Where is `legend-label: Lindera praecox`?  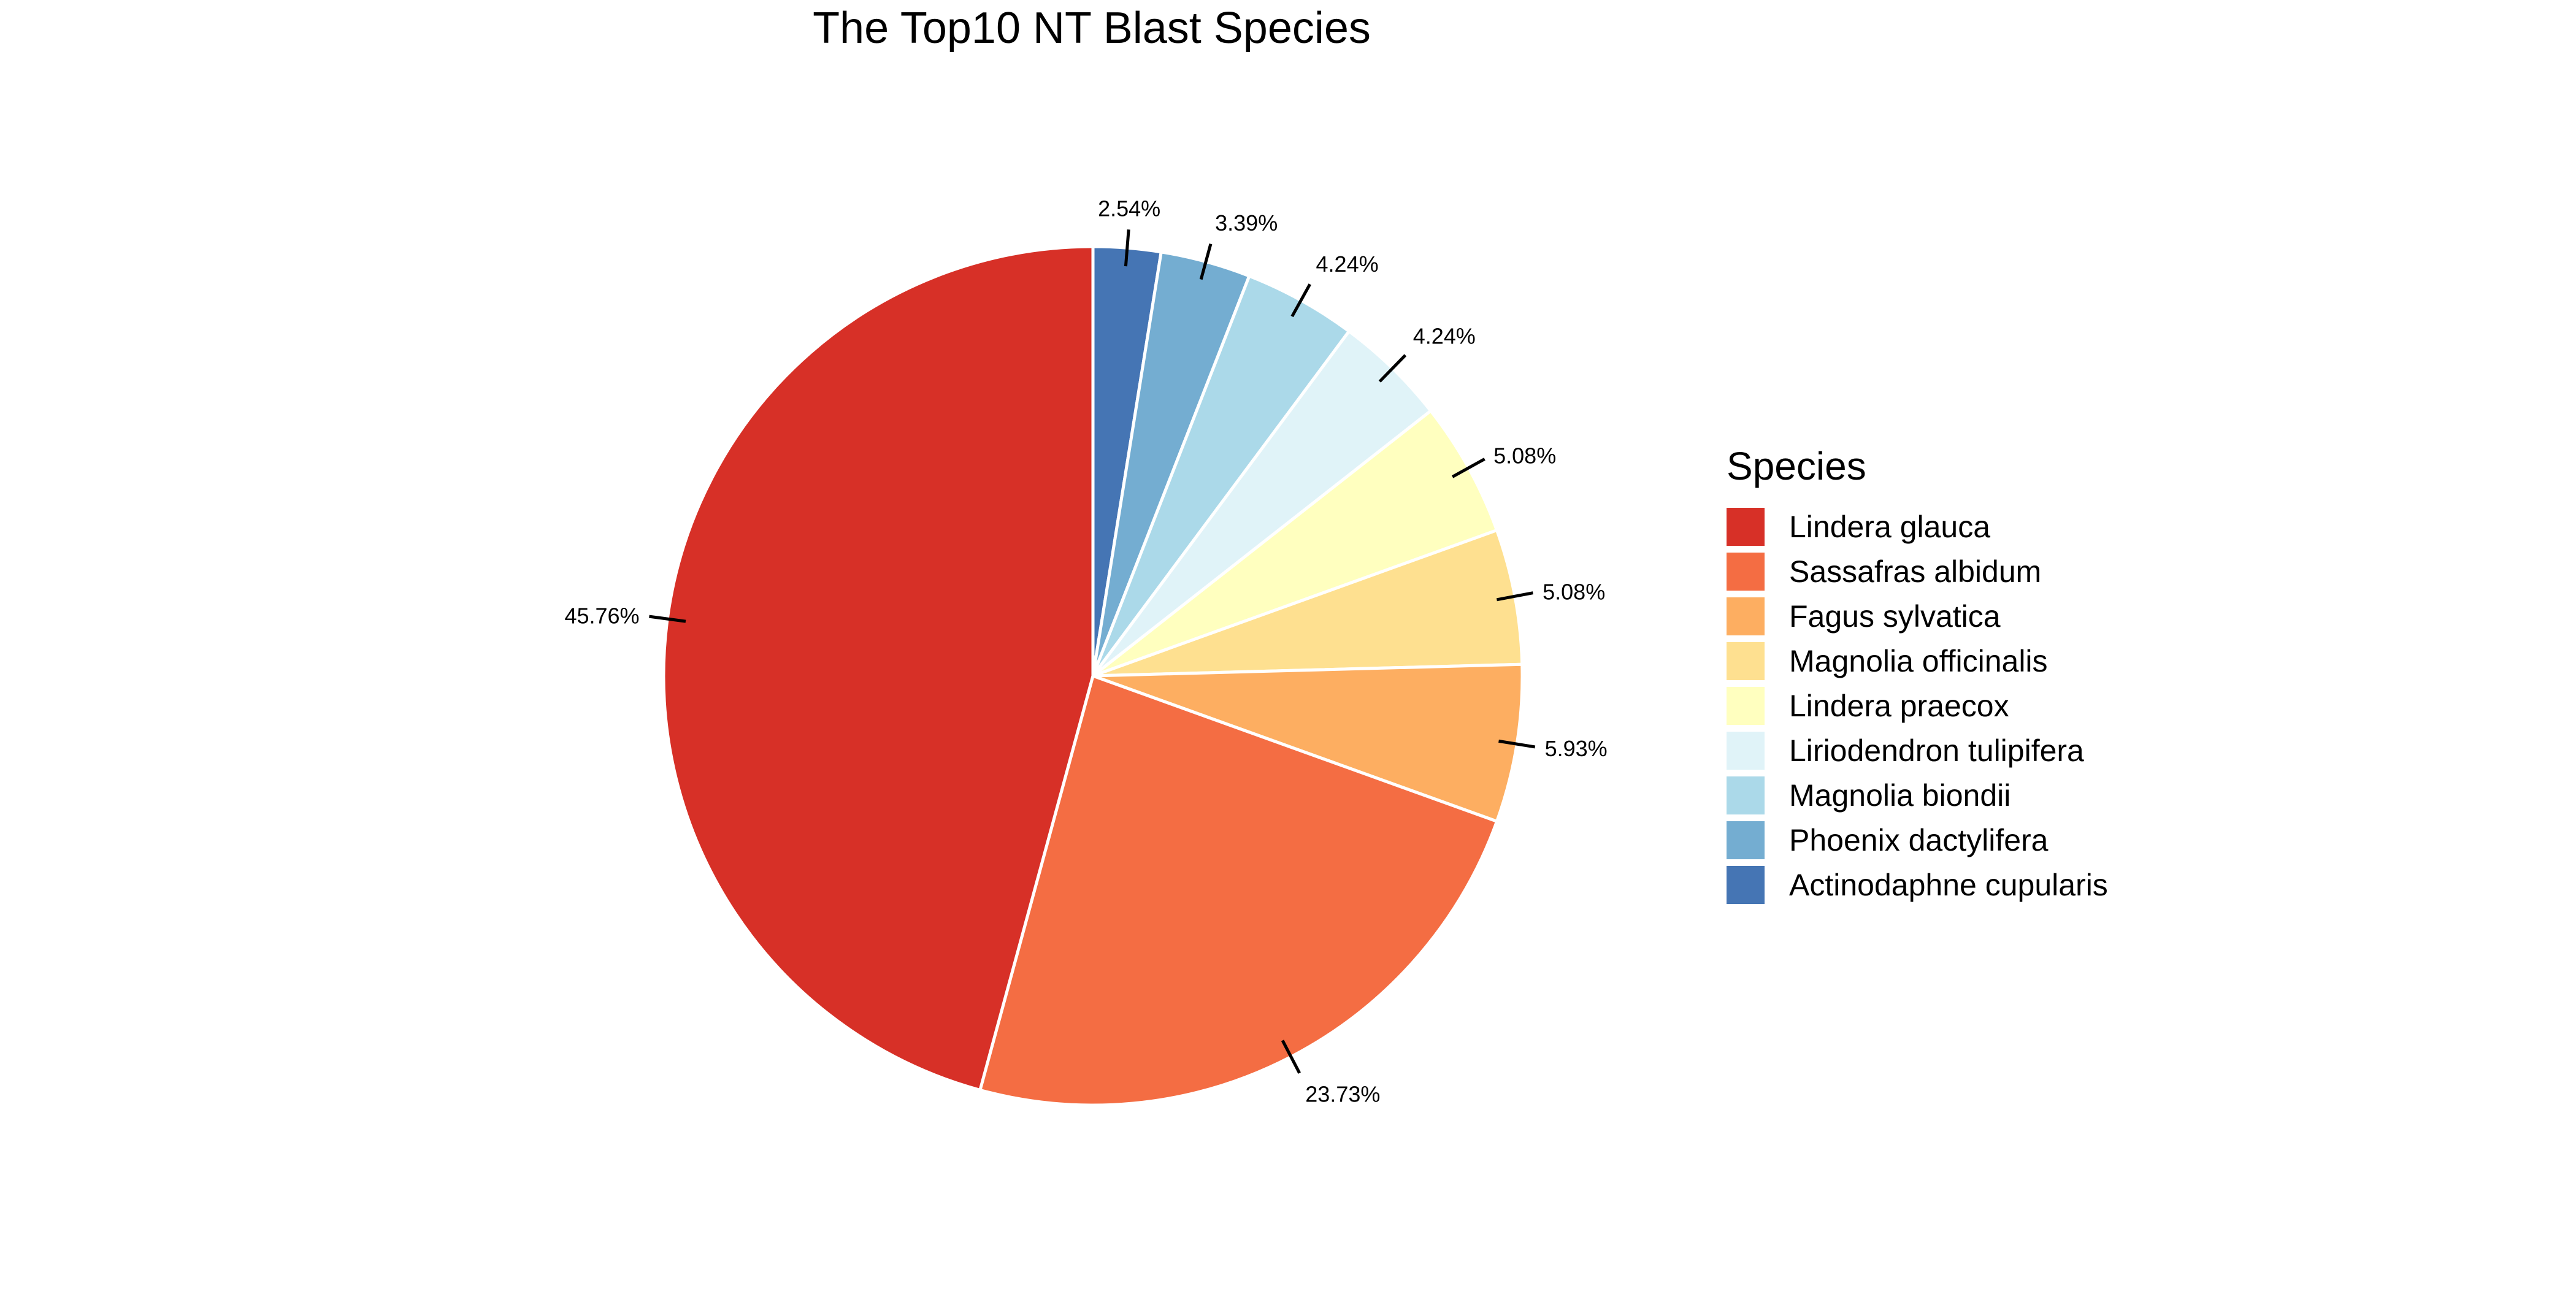 legend-label: Lindera praecox is located at coordinates (1899, 706).